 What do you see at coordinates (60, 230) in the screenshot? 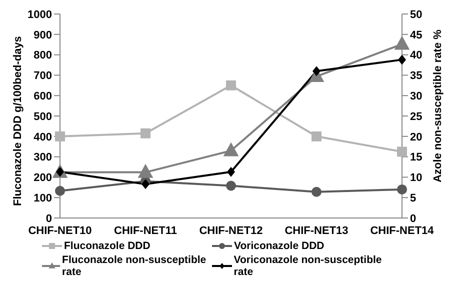
I see `x-tick-label: CHIF-NET10` at bounding box center [60, 230].